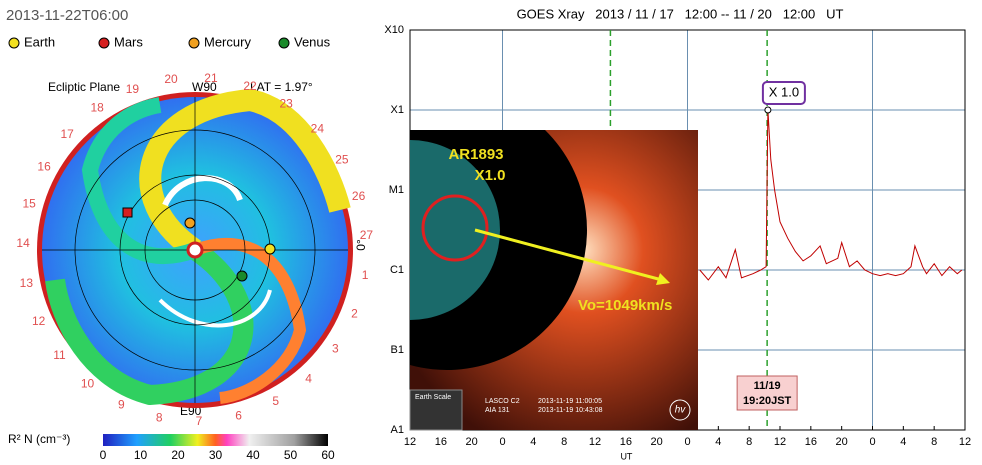 This screenshot has height=465, width=982. I want to click on colorbar-tick: 40, so click(253, 455).